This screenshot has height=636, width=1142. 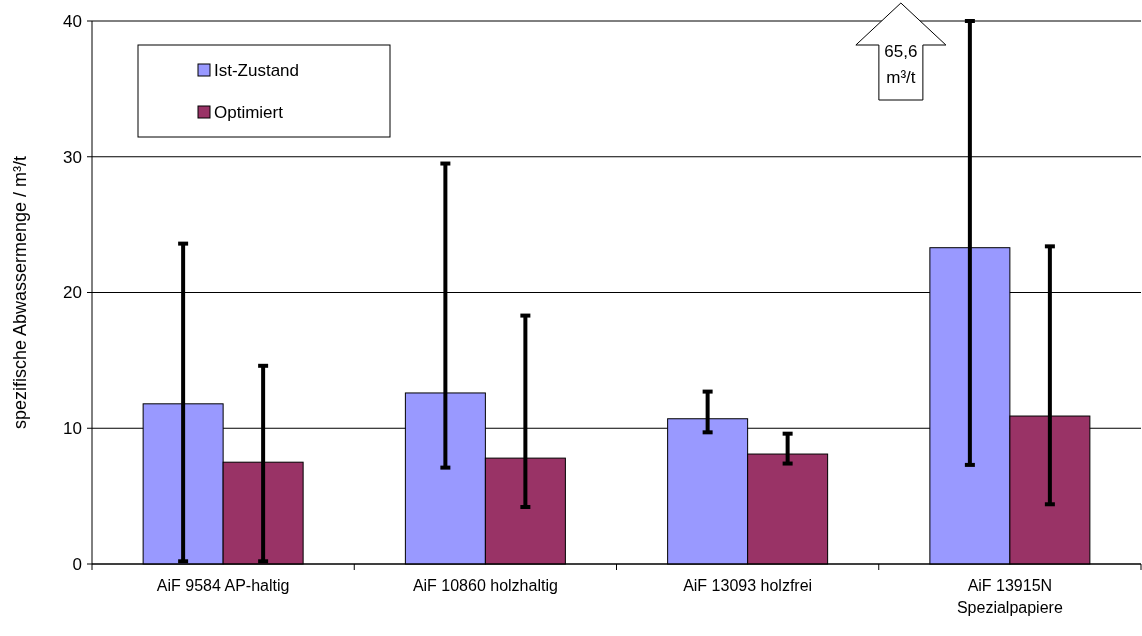 I want to click on y-tick-label: 10, so click(x=72, y=429).